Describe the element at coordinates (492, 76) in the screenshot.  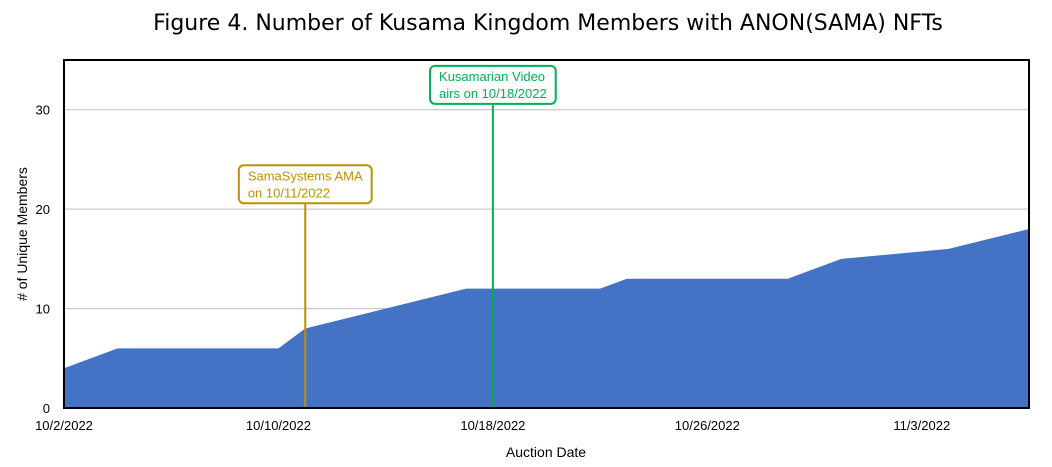
I see `annotation-1-text-0: Kusamarian Video` at that location.